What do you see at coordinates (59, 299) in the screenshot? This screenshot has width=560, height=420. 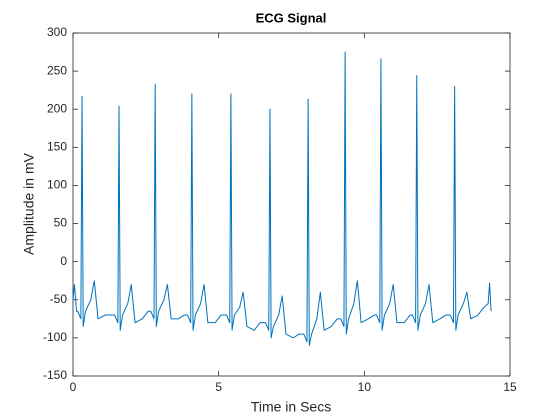 I see `y-tick-label: -50` at bounding box center [59, 299].